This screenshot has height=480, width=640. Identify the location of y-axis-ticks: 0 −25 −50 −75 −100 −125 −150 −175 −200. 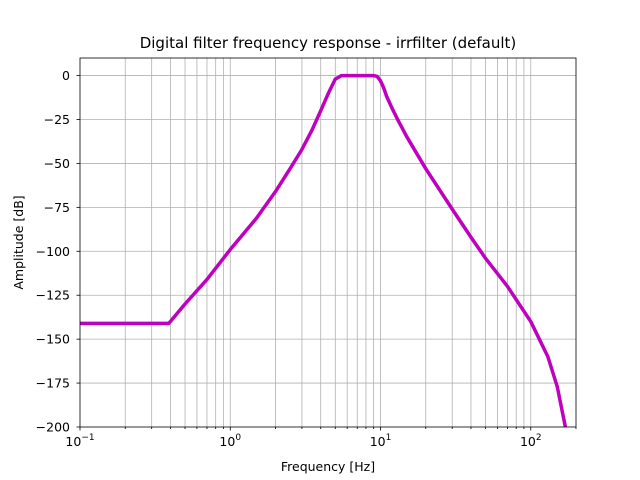
(58, 251).